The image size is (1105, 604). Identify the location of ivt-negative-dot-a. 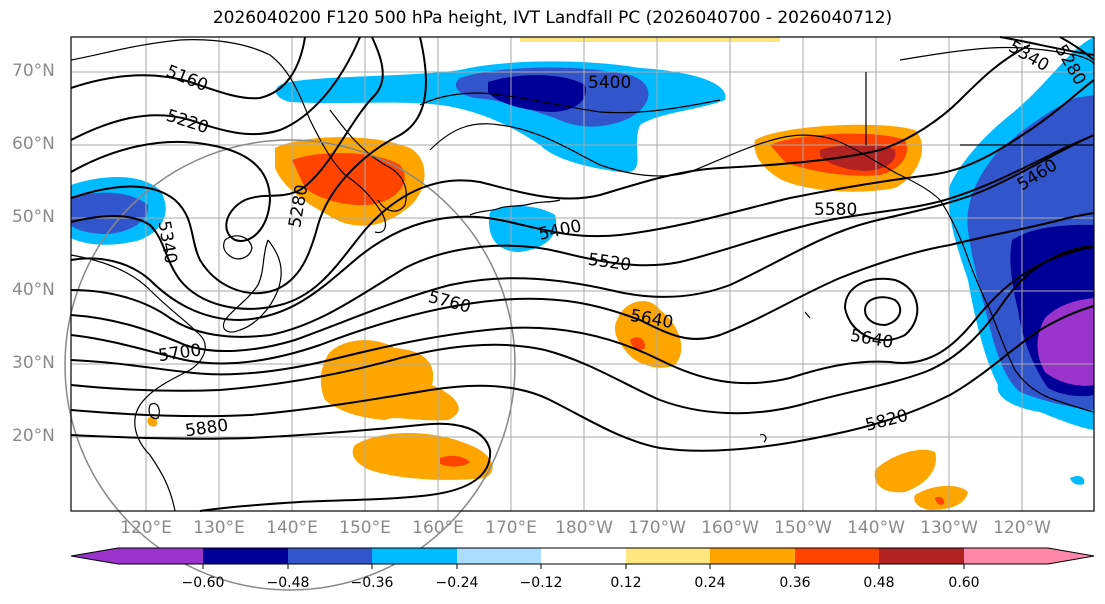
(1077, 480).